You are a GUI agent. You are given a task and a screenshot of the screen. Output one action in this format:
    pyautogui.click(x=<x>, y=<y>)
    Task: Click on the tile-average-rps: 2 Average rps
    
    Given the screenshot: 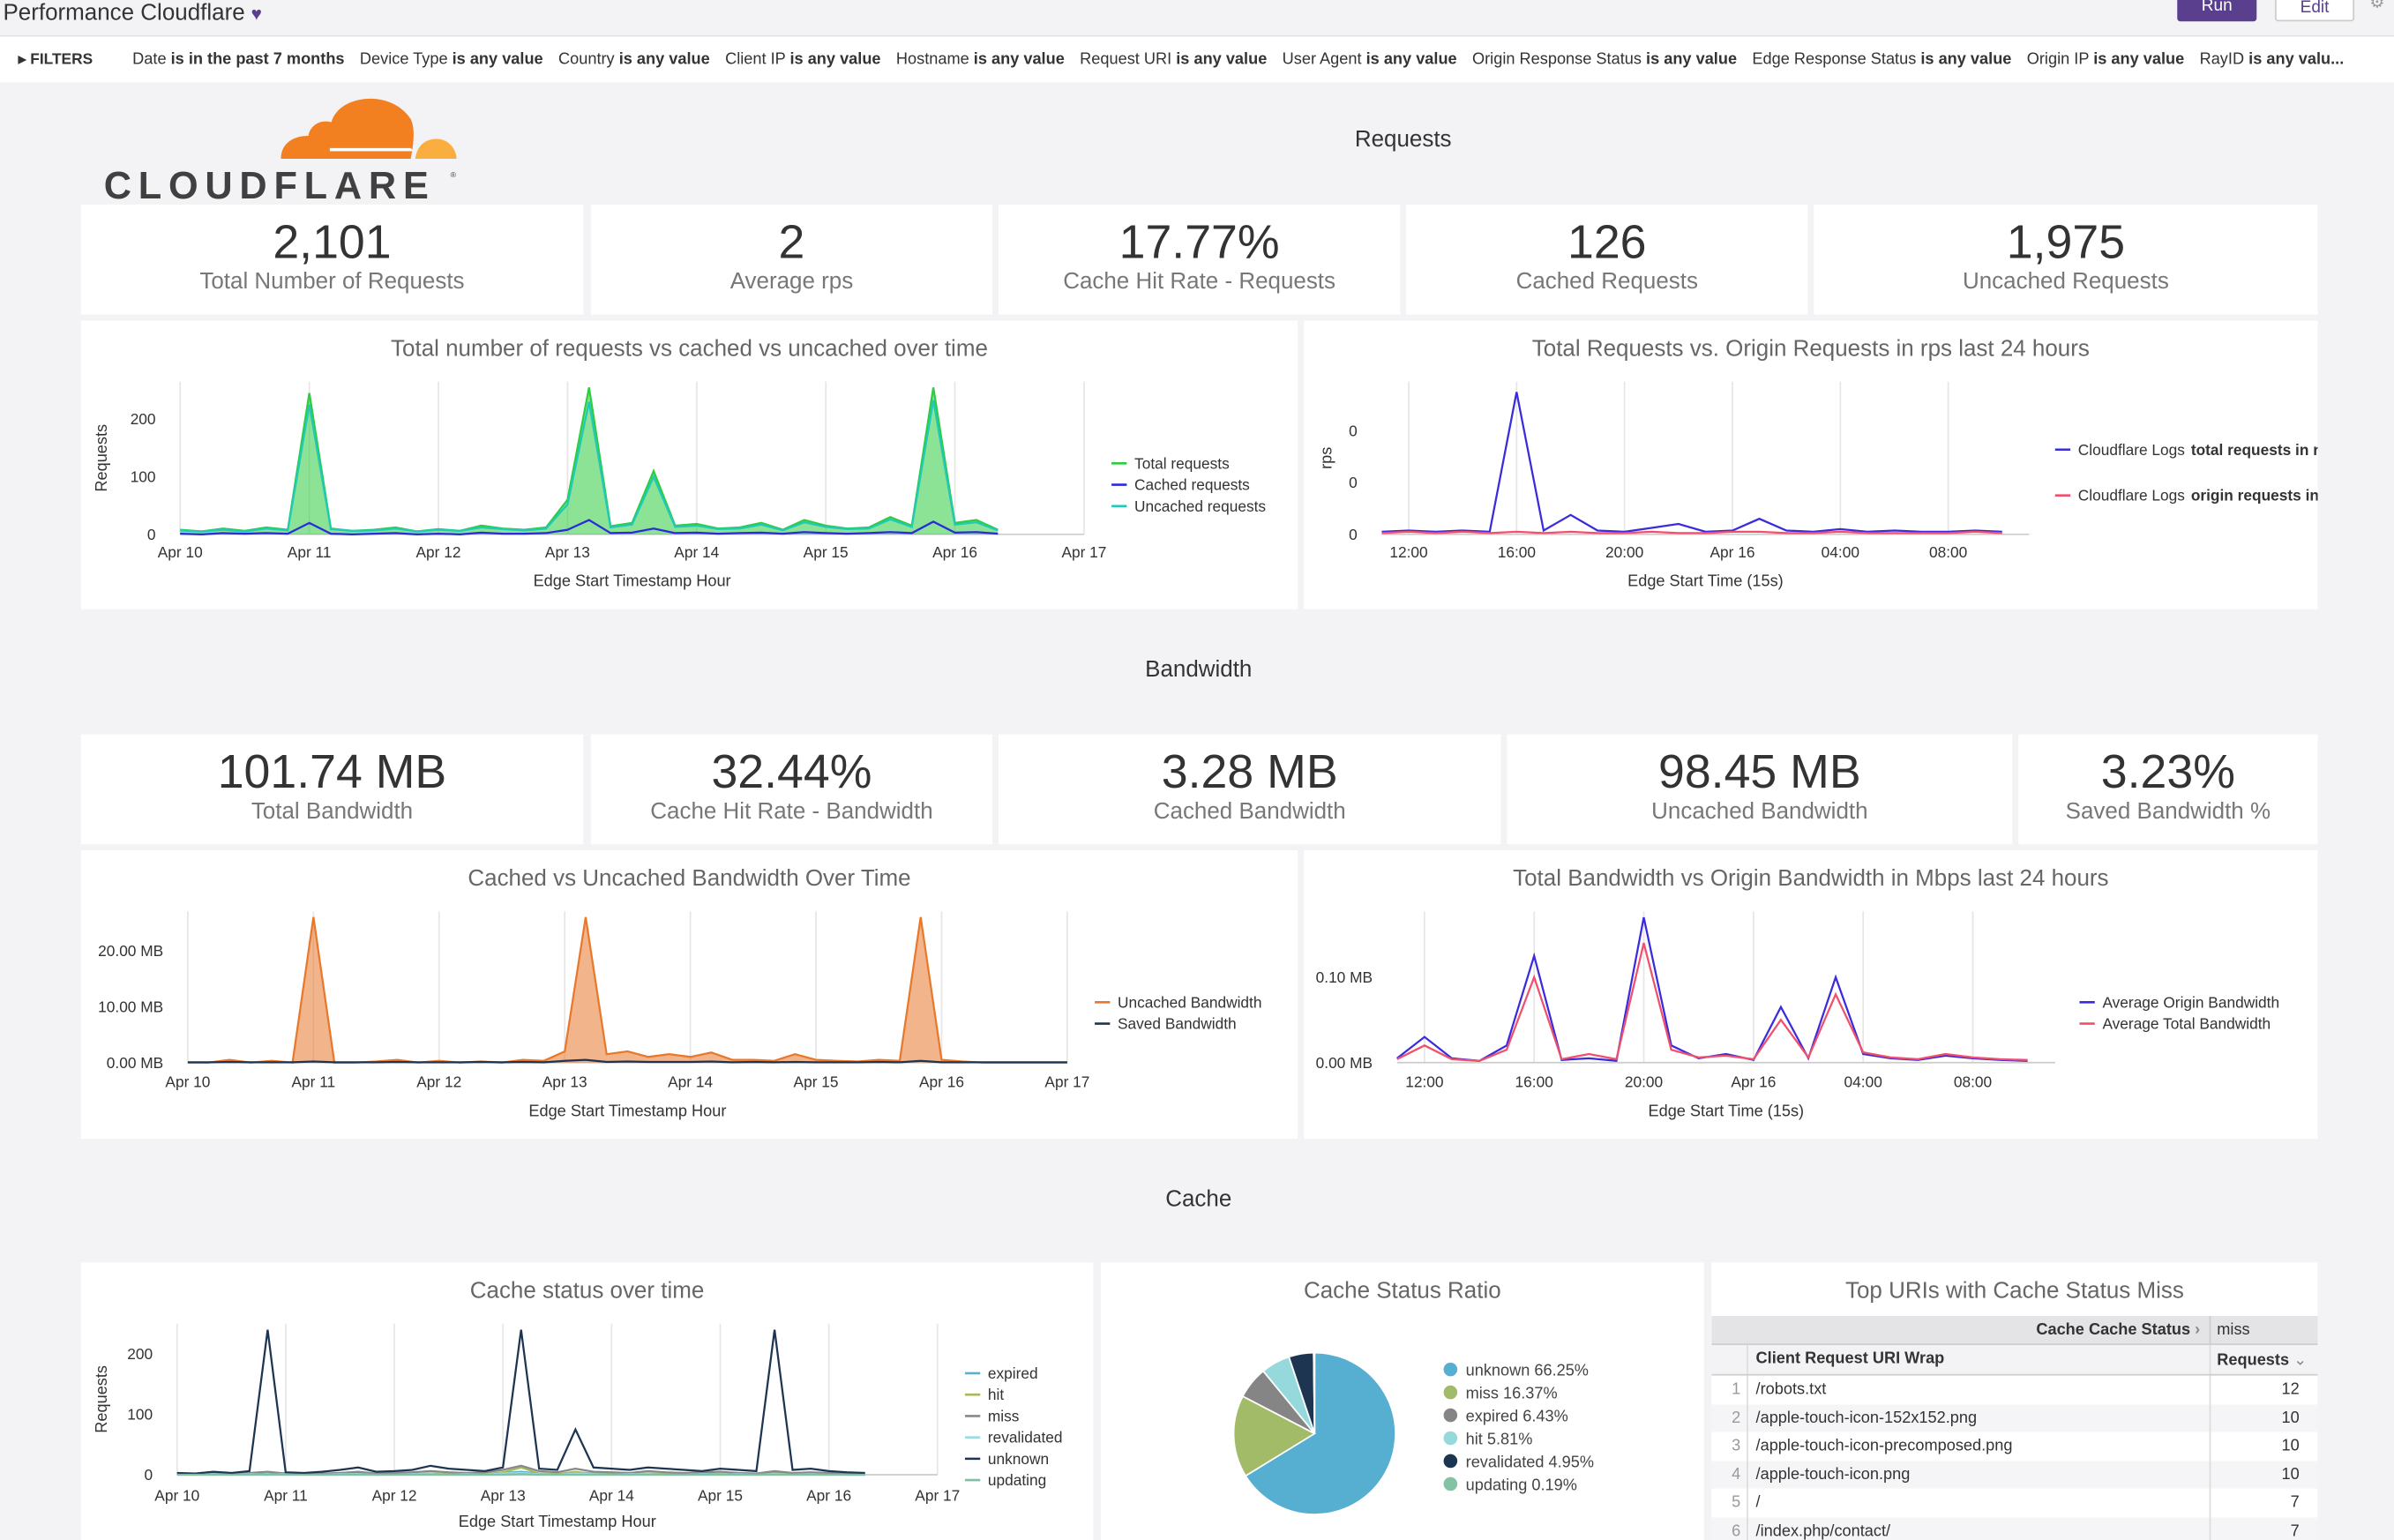 What is the action you would take?
    pyautogui.click(x=791, y=259)
    